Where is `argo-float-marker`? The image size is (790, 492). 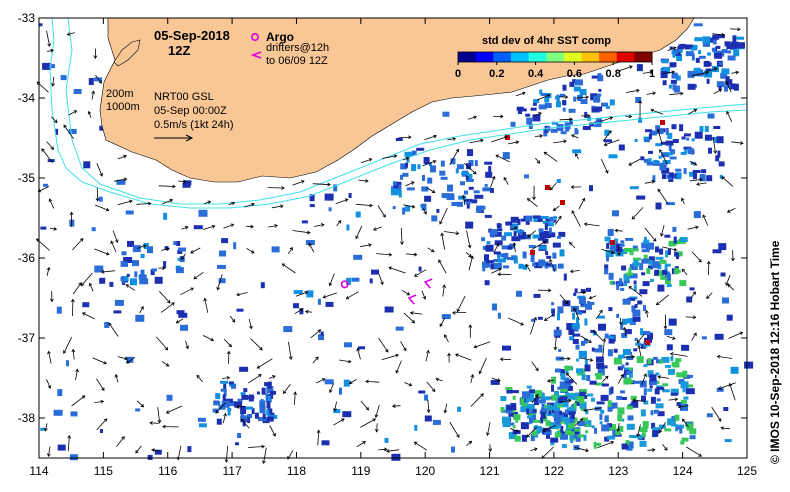 argo-float-marker is located at coordinates (344, 284).